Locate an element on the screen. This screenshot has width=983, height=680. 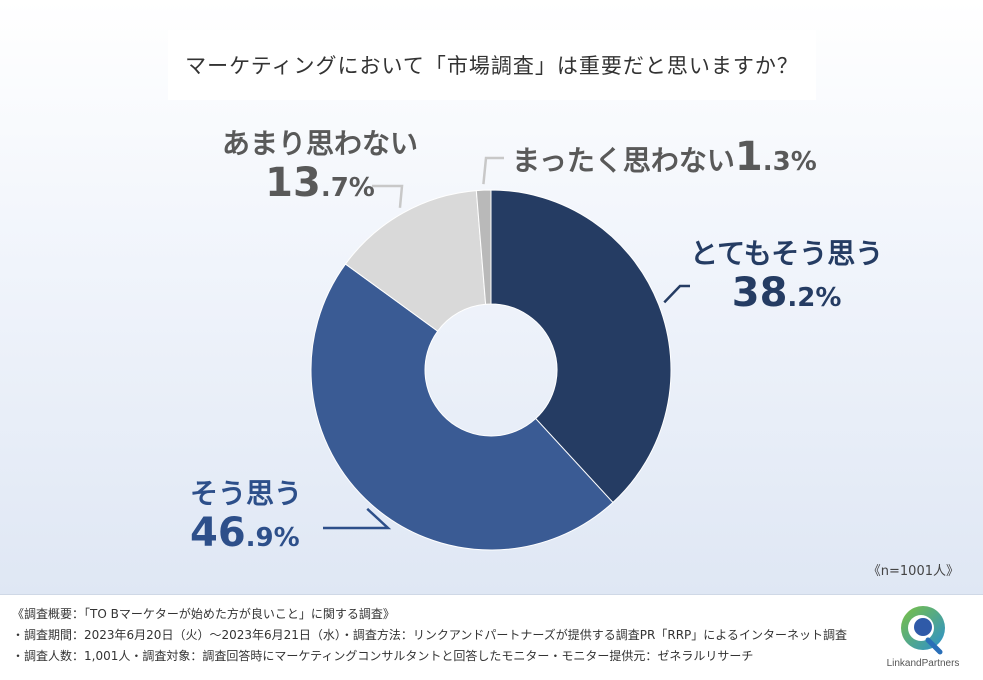
chart-title-box: マーケティングにおいて「市場調査」は重要だと思いますか？ is located at coordinates (492, 65).